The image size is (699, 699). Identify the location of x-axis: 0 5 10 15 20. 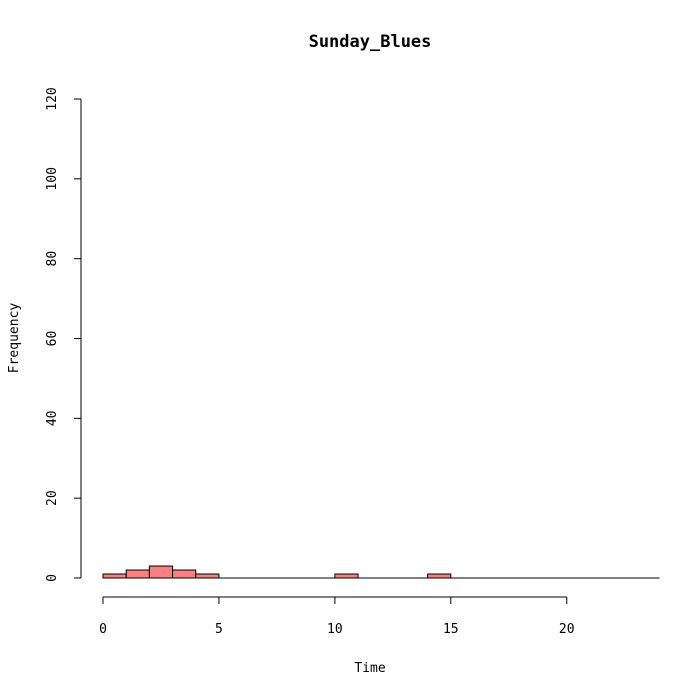
(337, 616).